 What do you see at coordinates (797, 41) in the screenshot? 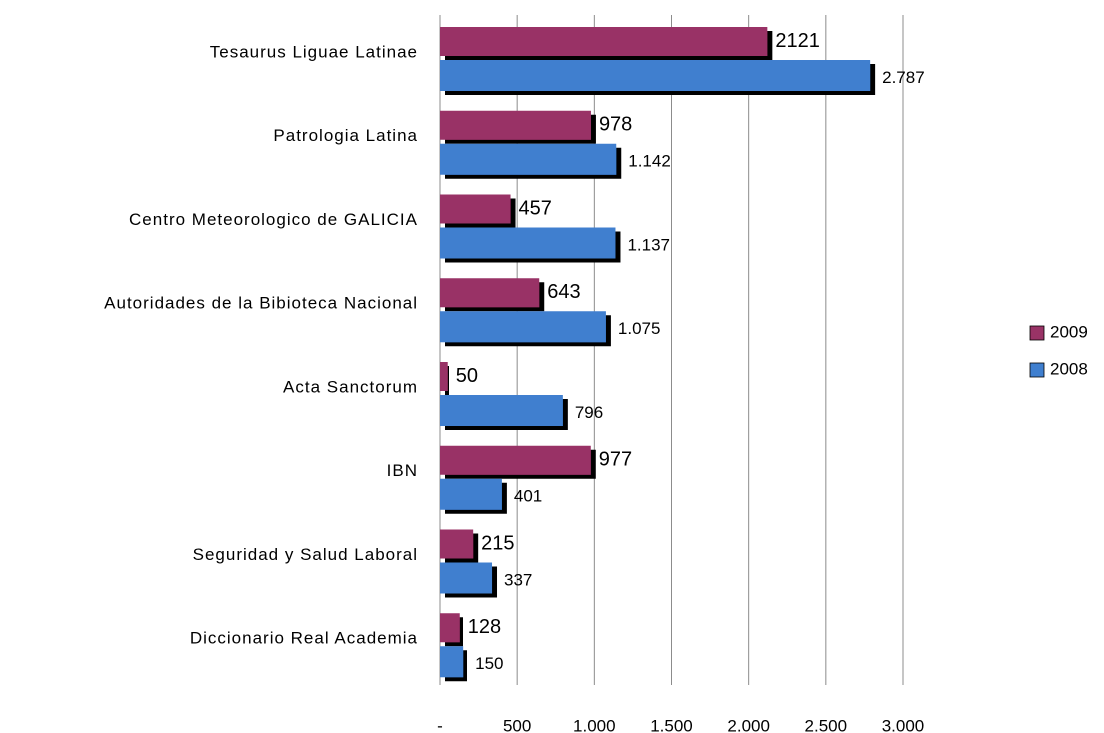
I see `value-label: 2121` at bounding box center [797, 41].